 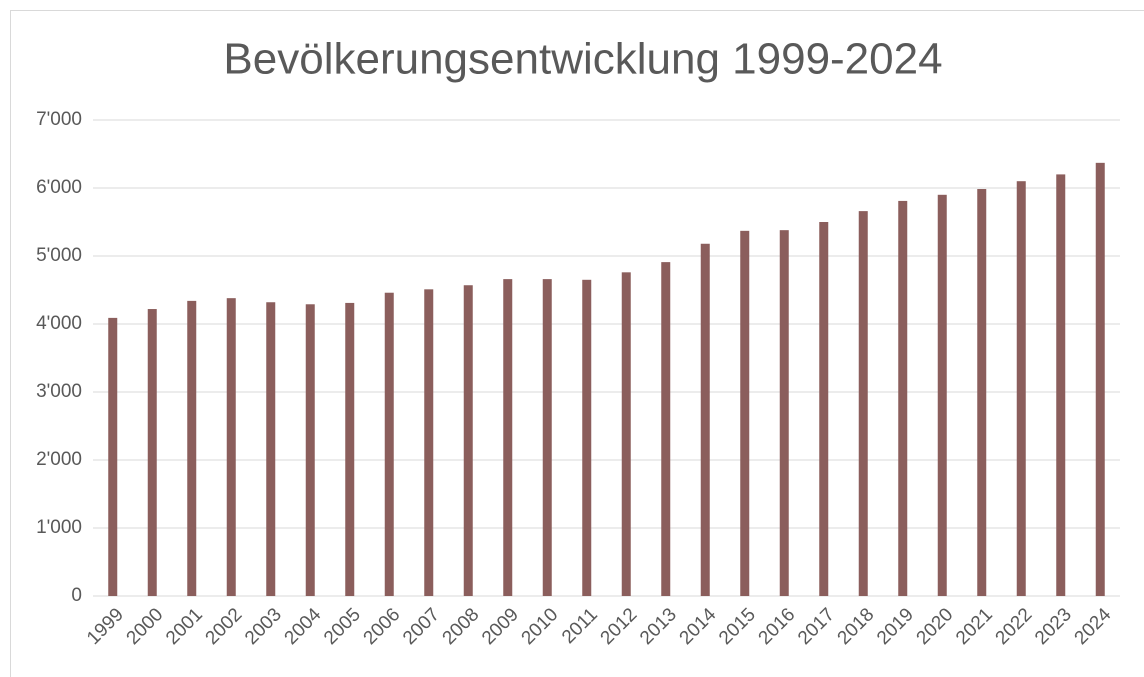 I want to click on x-tick-label: 2007, so click(x=421, y=626).